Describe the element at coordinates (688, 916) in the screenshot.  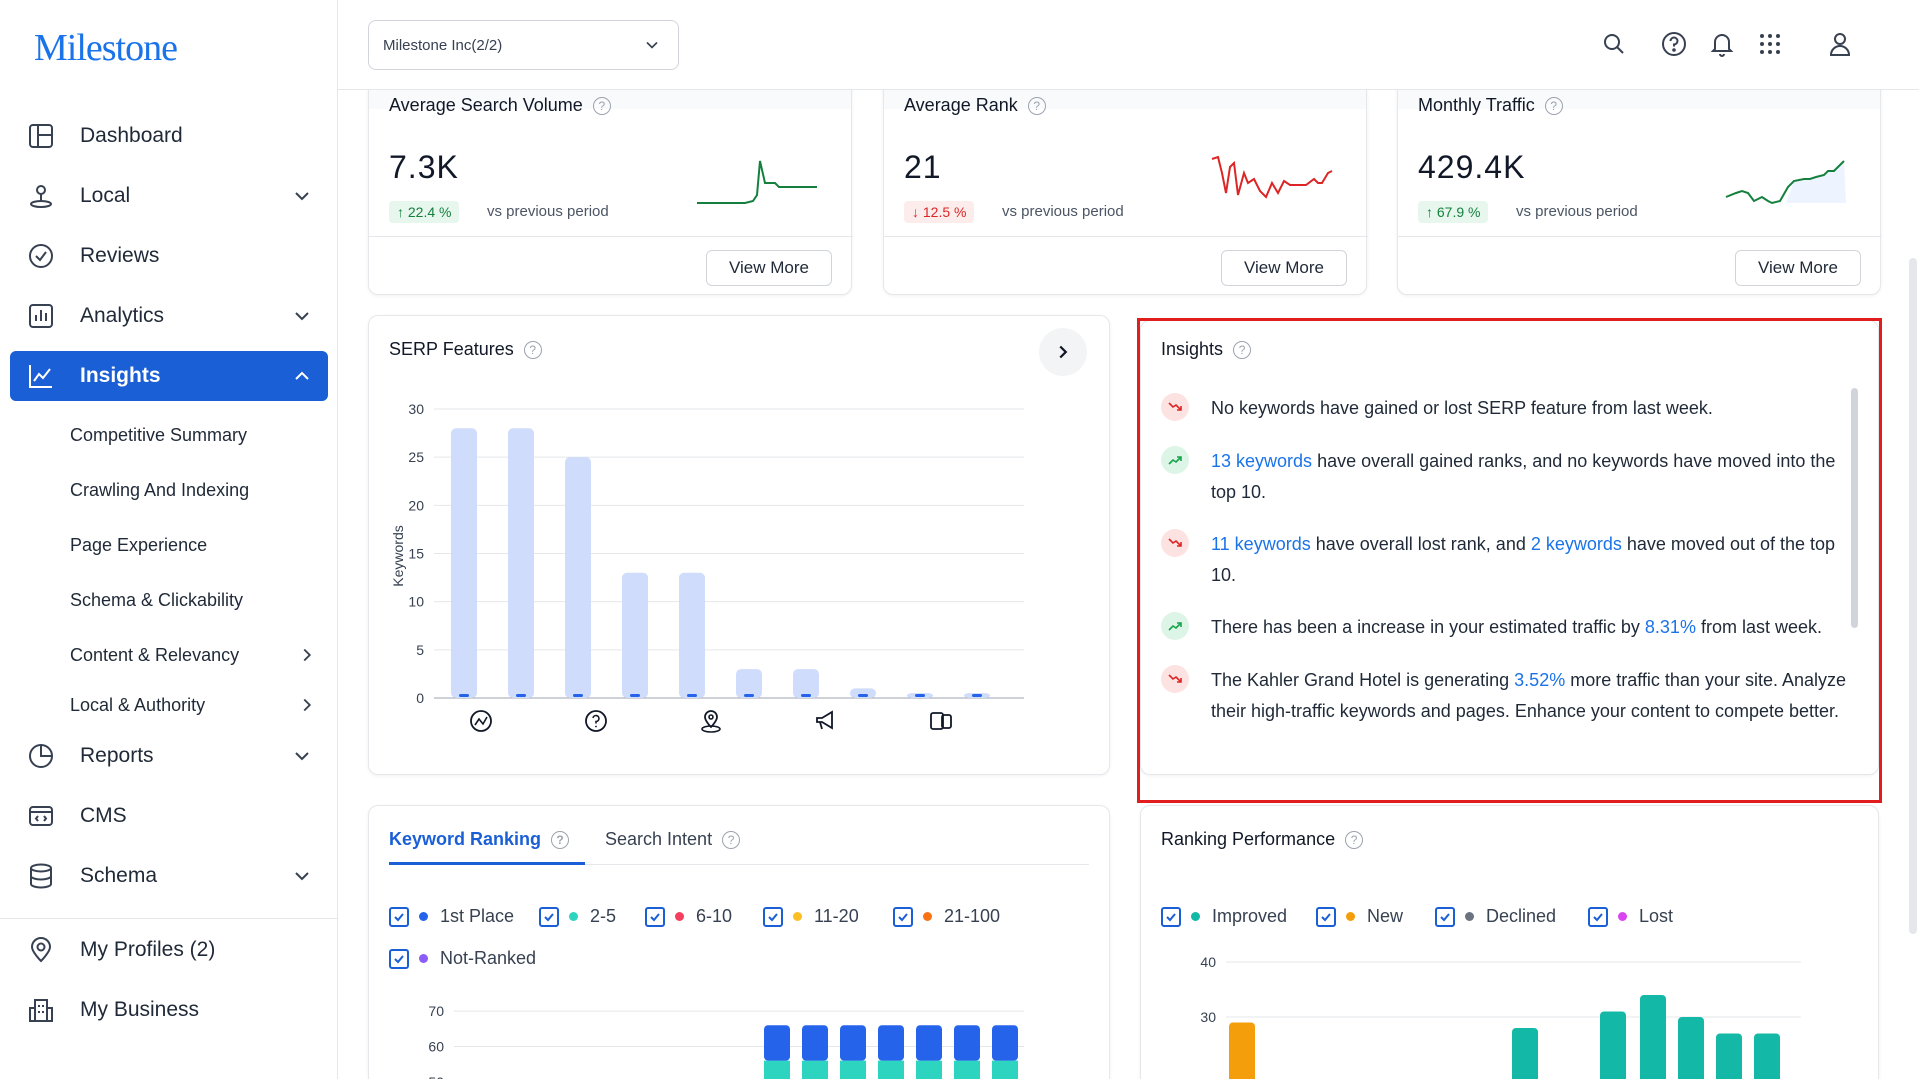
I see `legend-checkbox: 6-10` at that location.